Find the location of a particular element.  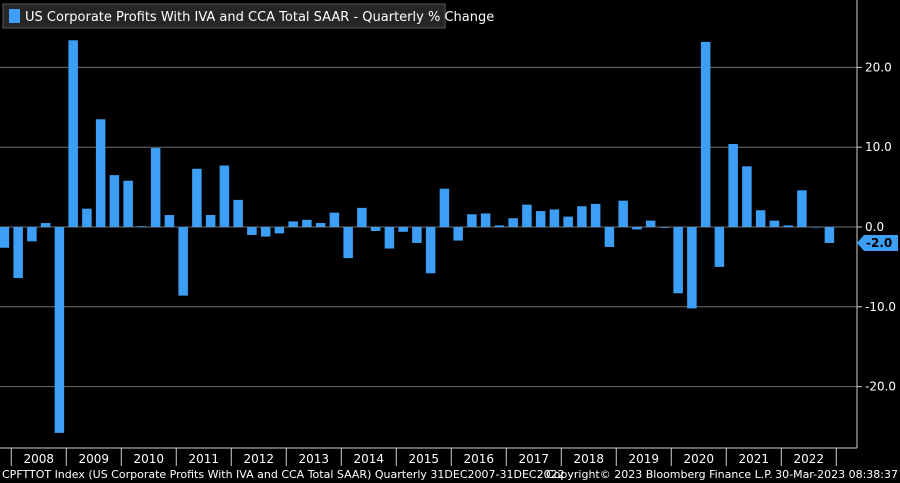

x-tick-label: 2008 is located at coordinates (39, 459).